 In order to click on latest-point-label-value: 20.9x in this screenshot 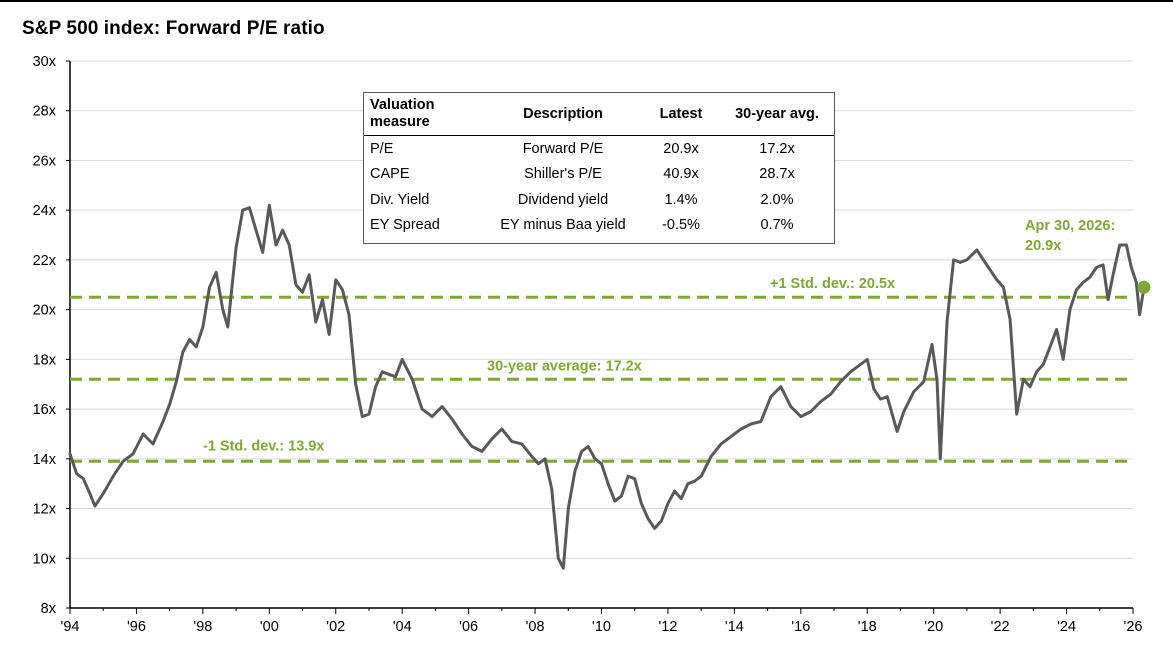, I will do `click(1043, 246)`.